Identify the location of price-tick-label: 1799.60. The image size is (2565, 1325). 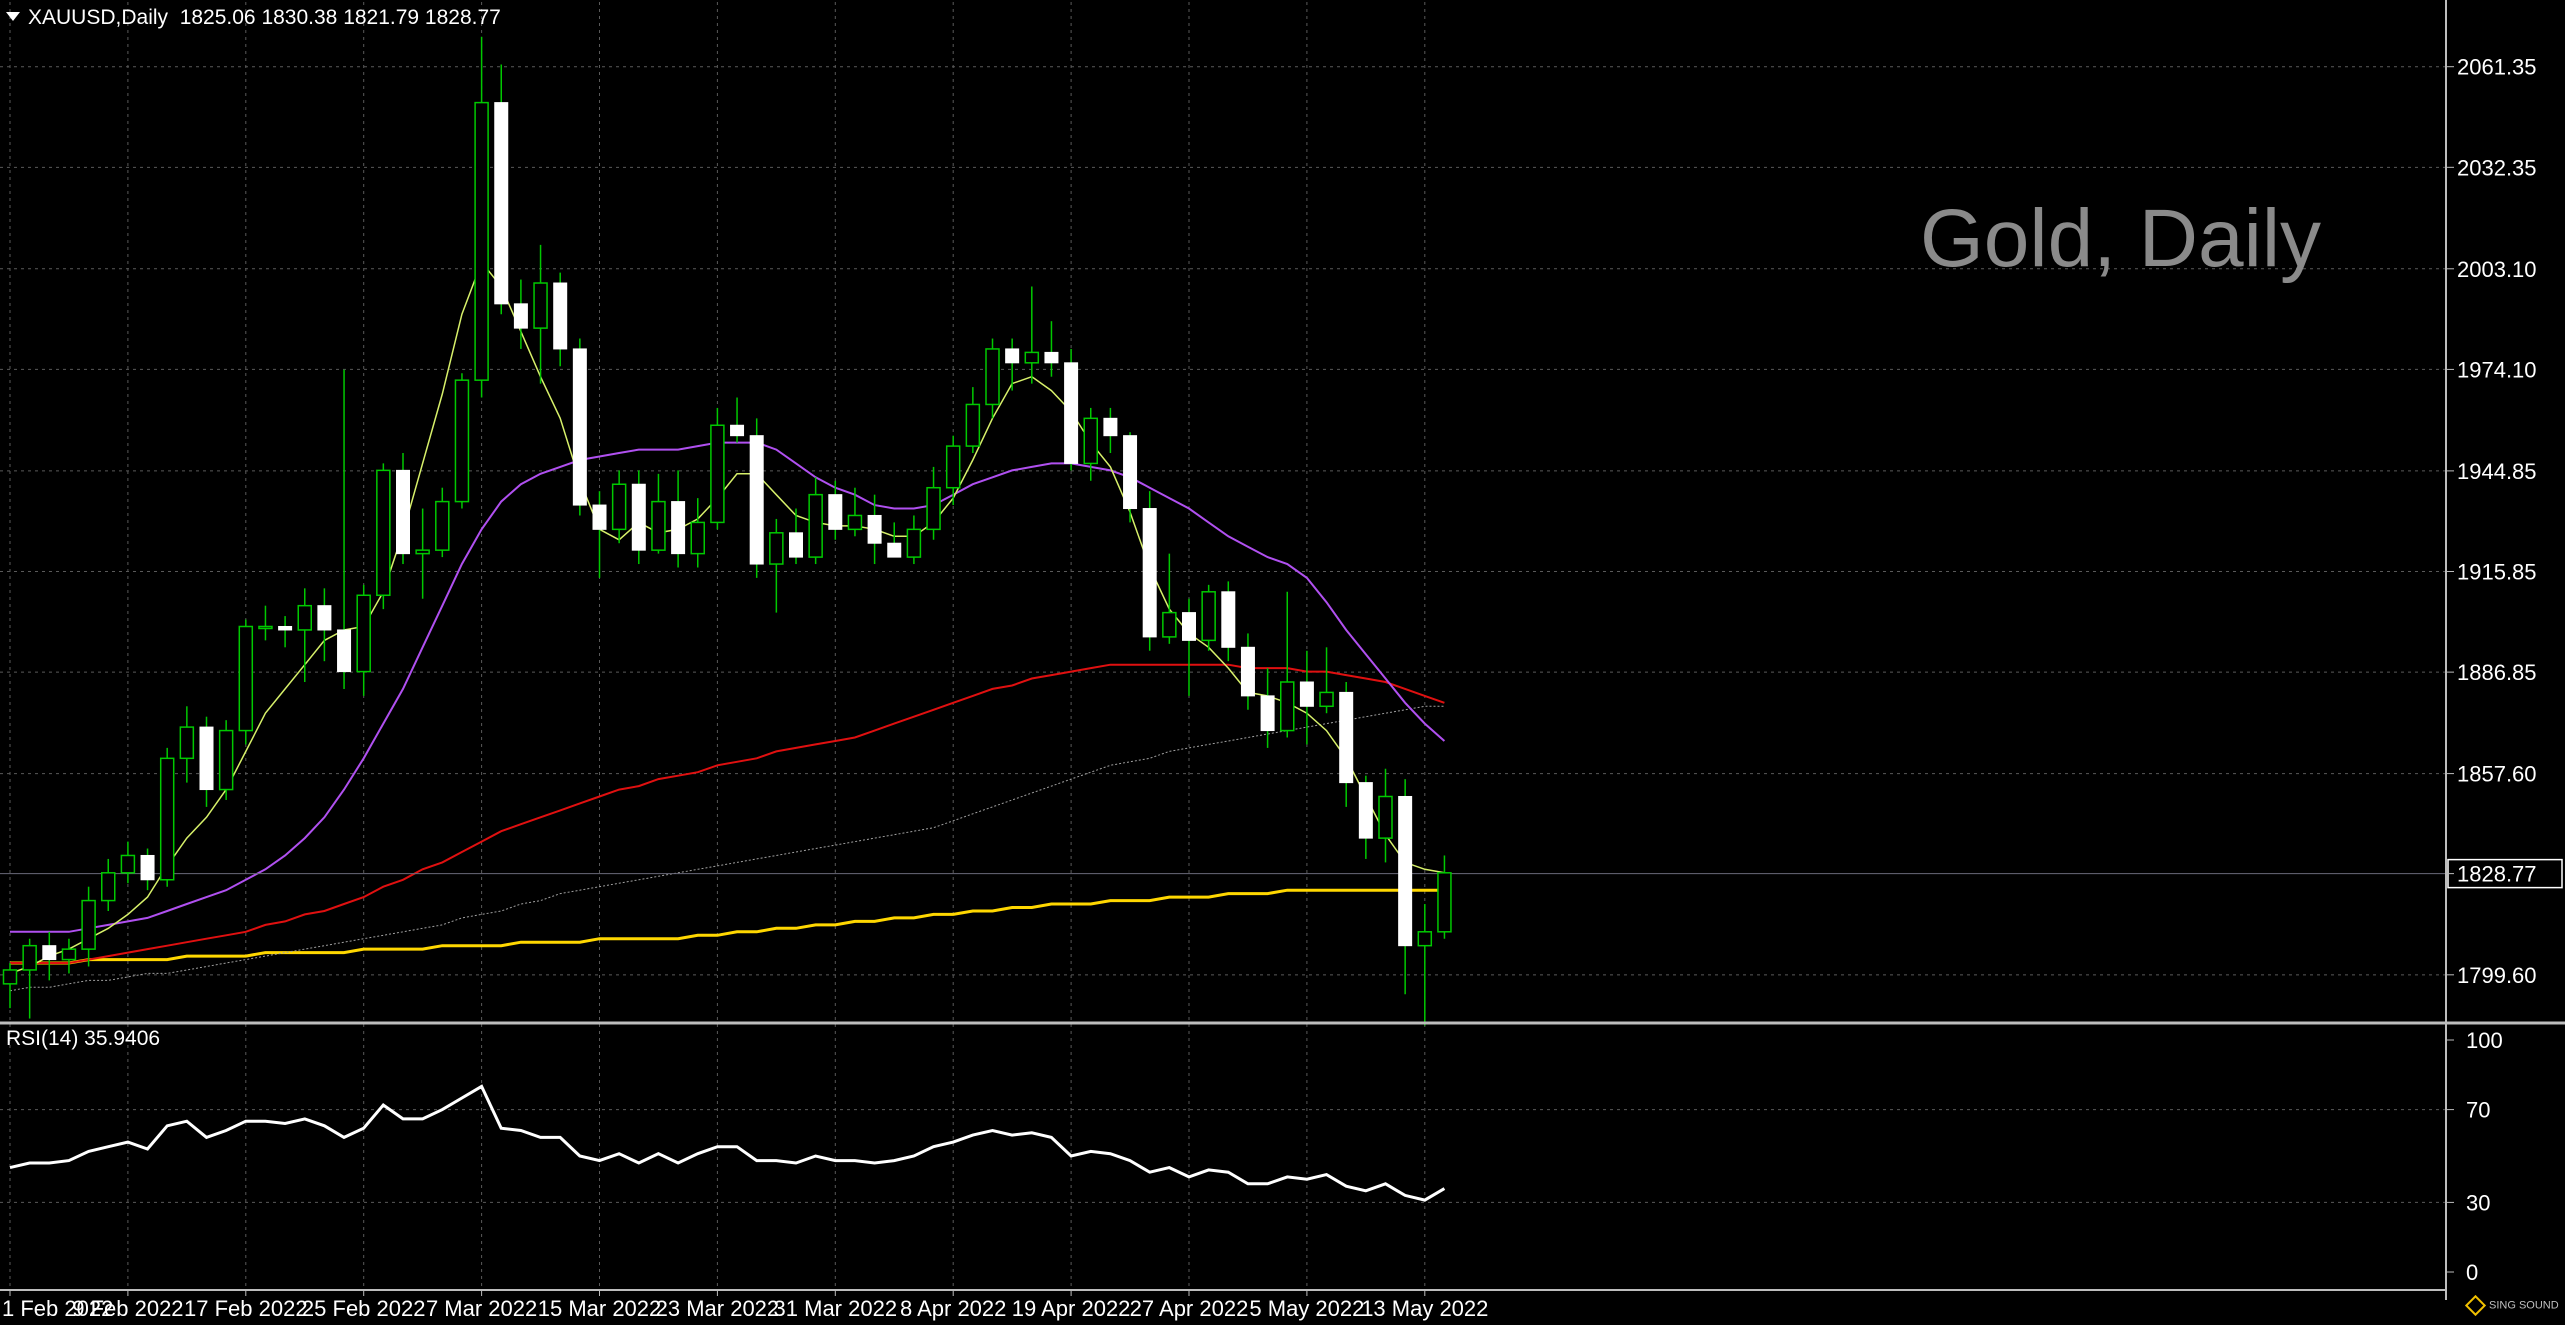
(2497, 975).